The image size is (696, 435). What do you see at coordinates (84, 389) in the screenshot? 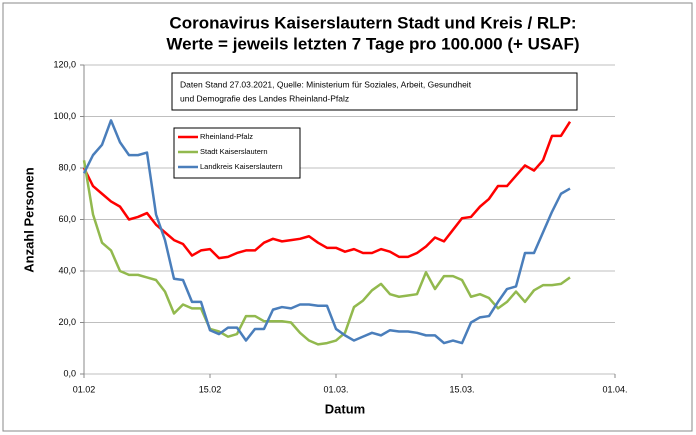
I see `x-tick-label: 01.02` at bounding box center [84, 389].